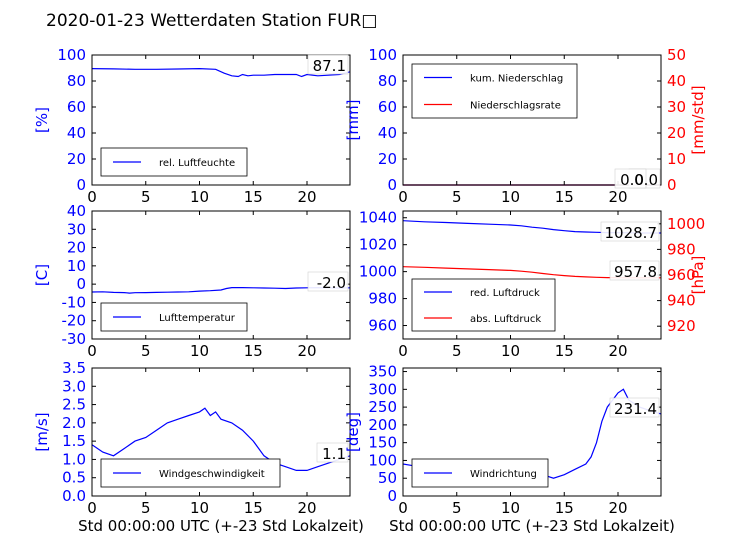 The image size is (736, 552). Describe the element at coordinates (212, 474) in the screenshot. I see `legend-label-wind_speed-0: Windgeschwindigkeit` at that location.